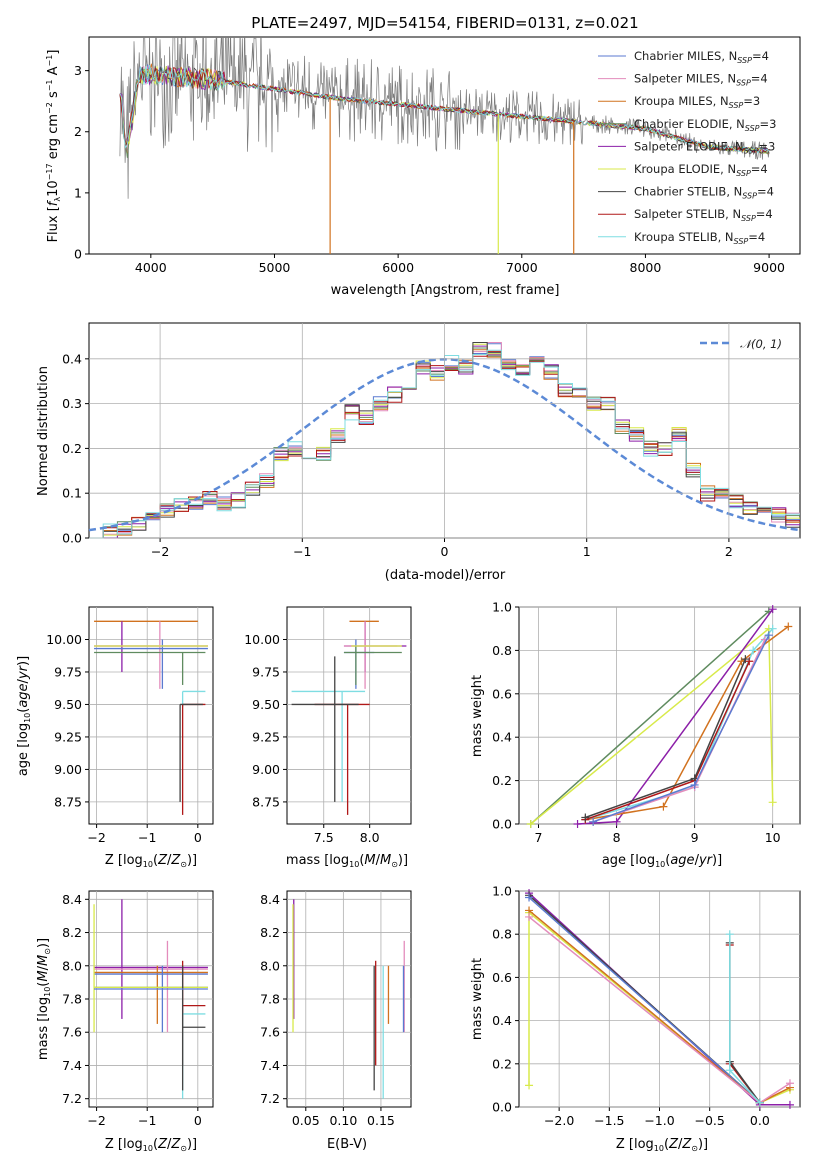 Image resolution: width=819 pixels, height=1170 pixels. Describe the element at coordinates (701, 80) in the screenshot. I see `legend-label-1: Salpeter MILES, NSSP=4` at that location.